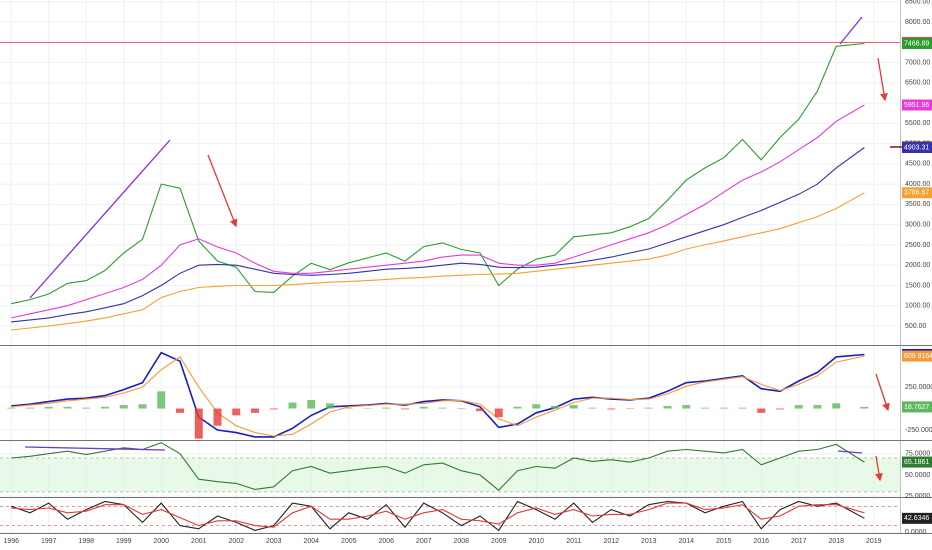 Image resolution: width=932 pixels, height=550 pixels. What do you see at coordinates (916, 43) in the screenshot?
I see `end-label: 7468.89` at bounding box center [916, 43].